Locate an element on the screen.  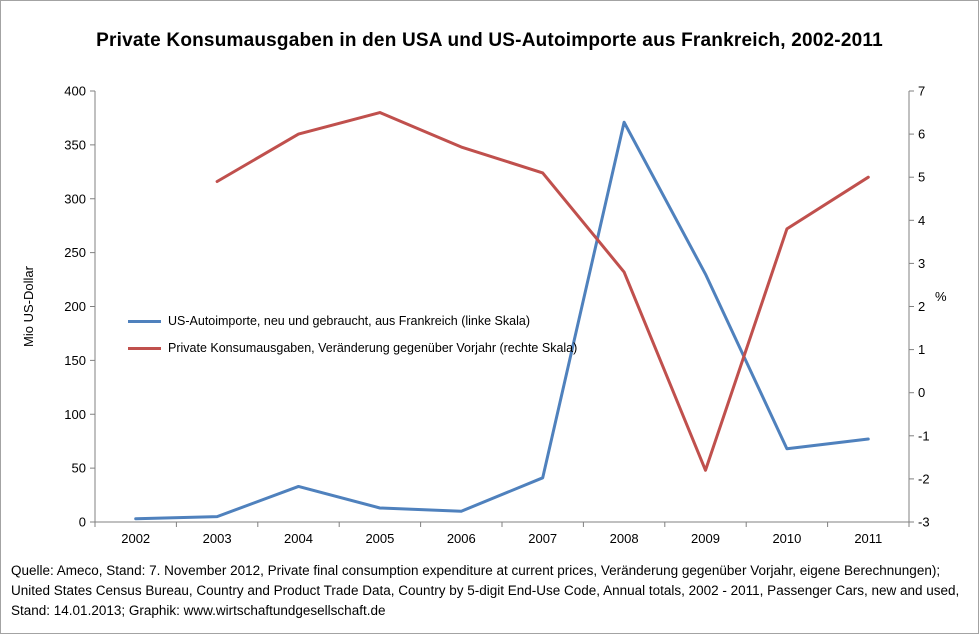
right-axis-tick-label: 7 is located at coordinates (921, 91).